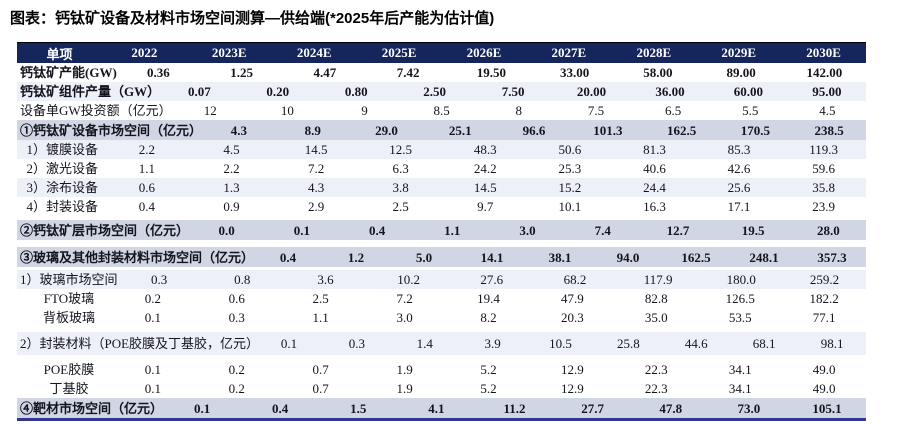 Image resolution: width=899 pixels, height=424 pixels. What do you see at coordinates (829, 130) in the screenshot?
I see `value-cell: 238.5` at bounding box center [829, 130].